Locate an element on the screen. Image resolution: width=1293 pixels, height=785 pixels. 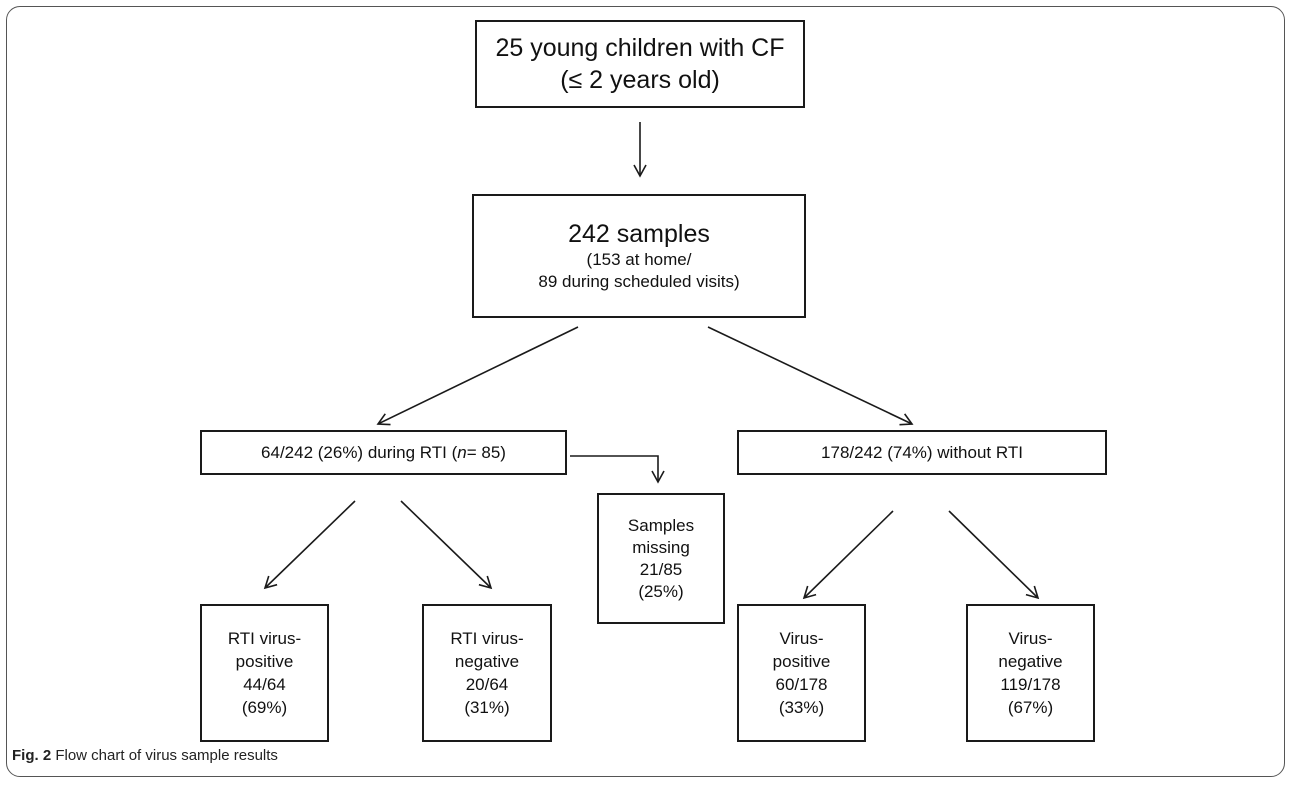
arrow-rti-to-missing is located at coordinates (617, 469).